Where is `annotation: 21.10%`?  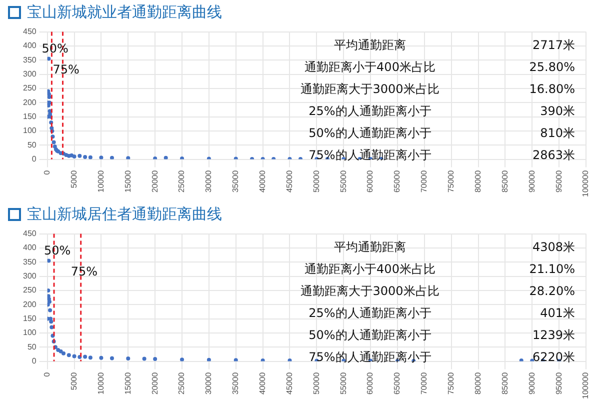 annotation: 21.10% is located at coordinates (551, 269).